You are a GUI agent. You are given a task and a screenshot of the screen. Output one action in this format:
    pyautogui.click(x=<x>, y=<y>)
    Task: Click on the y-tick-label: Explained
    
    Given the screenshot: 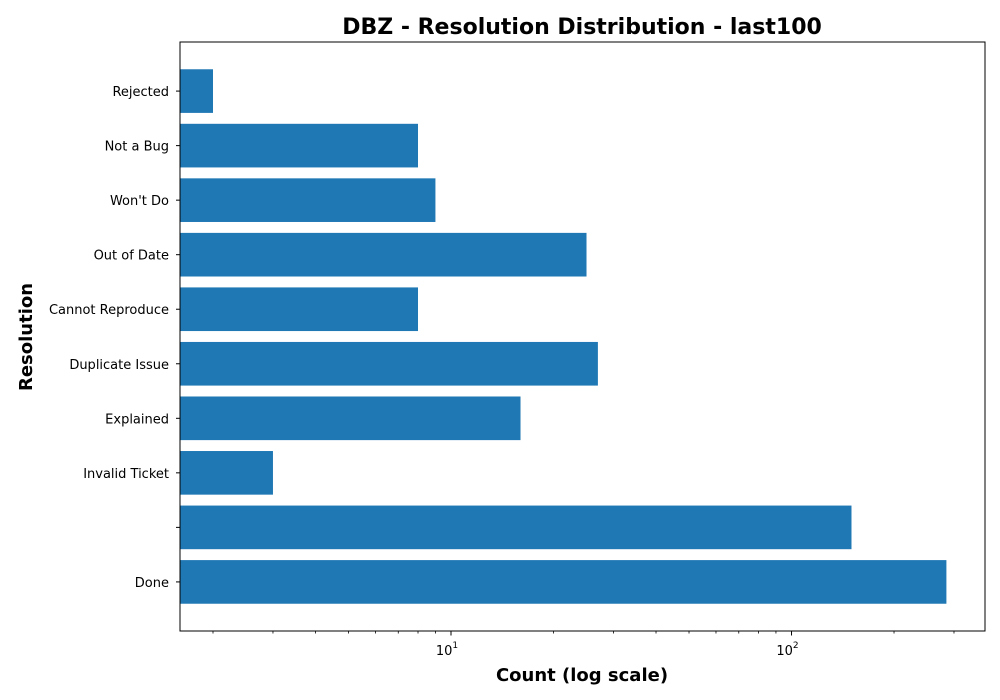 What is the action you would take?
    pyautogui.click(x=137, y=419)
    